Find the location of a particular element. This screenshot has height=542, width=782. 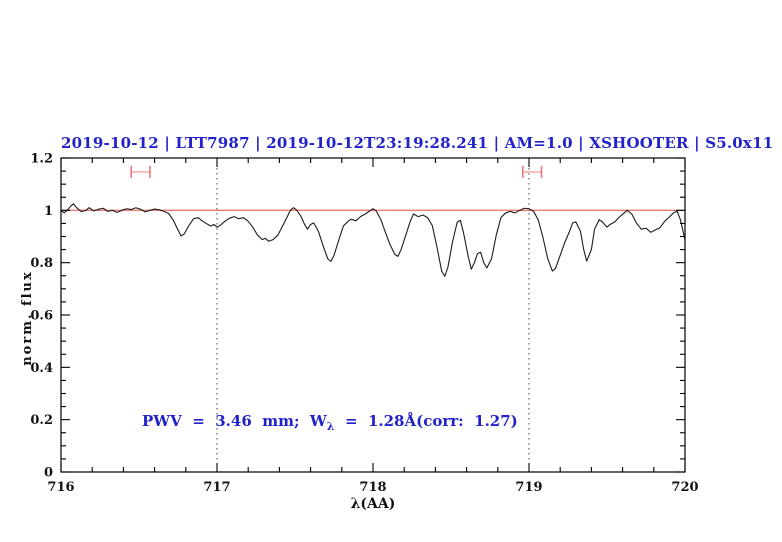

y-axis-label: norm. flux is located at coordinates (27, 318).